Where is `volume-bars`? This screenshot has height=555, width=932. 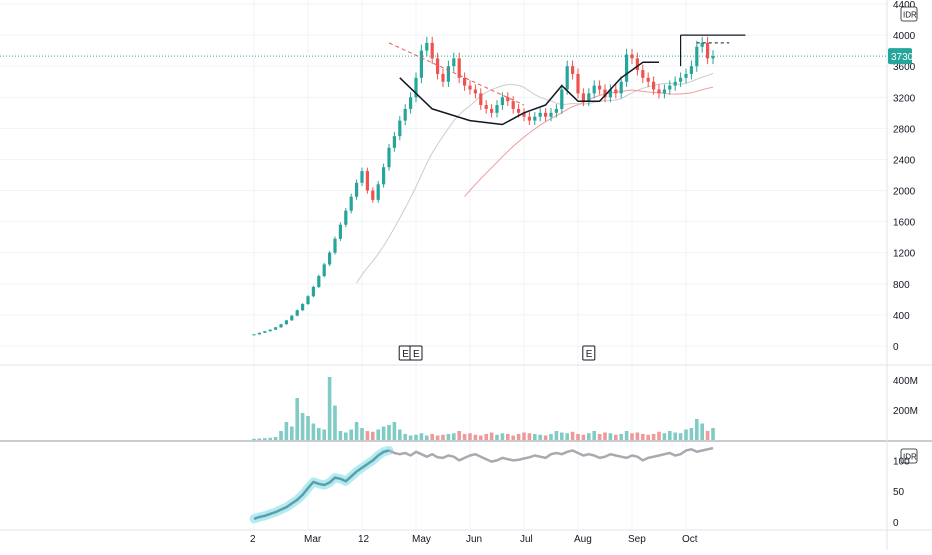 volume-bars is located at coordinates (483, 408).